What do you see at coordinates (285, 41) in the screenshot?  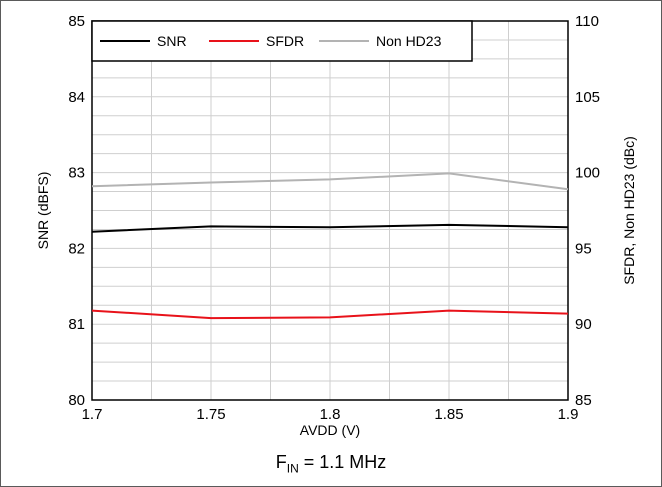 I see `legend-label: SFDR` at bounding box center [285, 41].